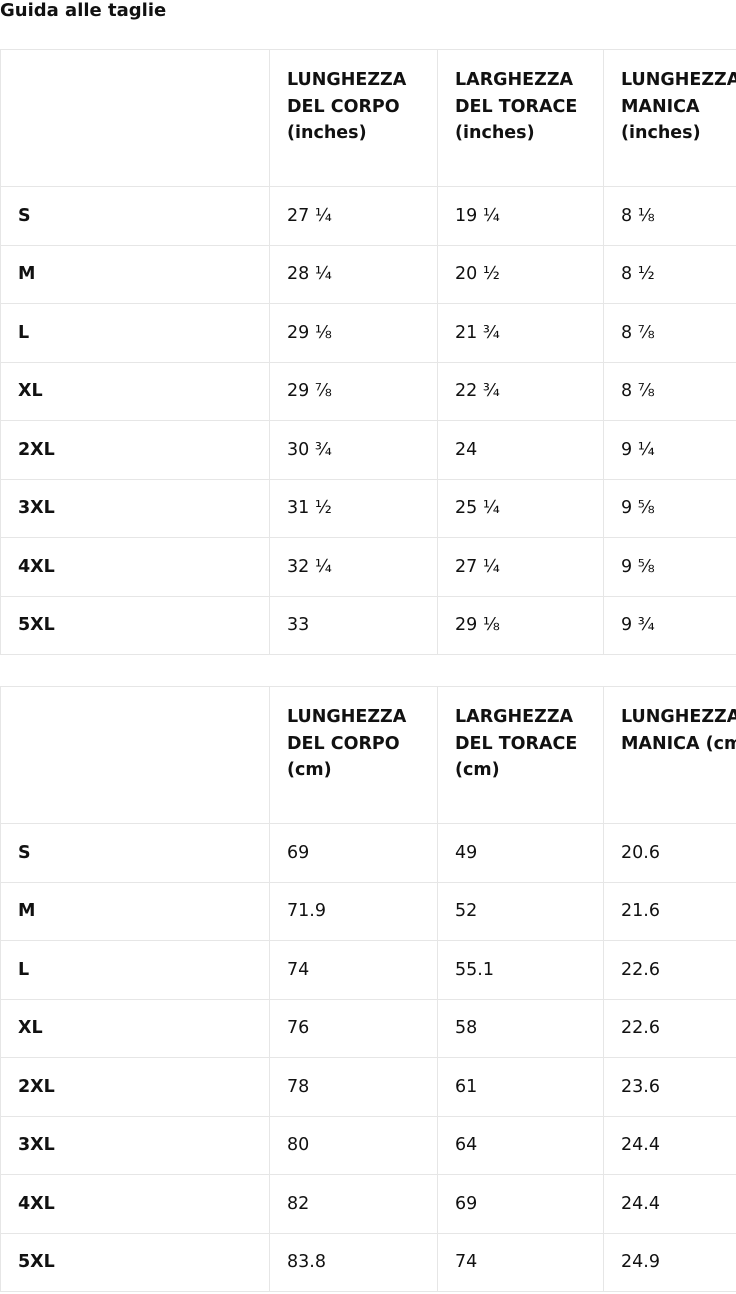 The height and width of the screenshot is (1294, 736). Describe the element at coordinates (353, 274) in the screenshot. I see `cell: 28 ¼` at that location.